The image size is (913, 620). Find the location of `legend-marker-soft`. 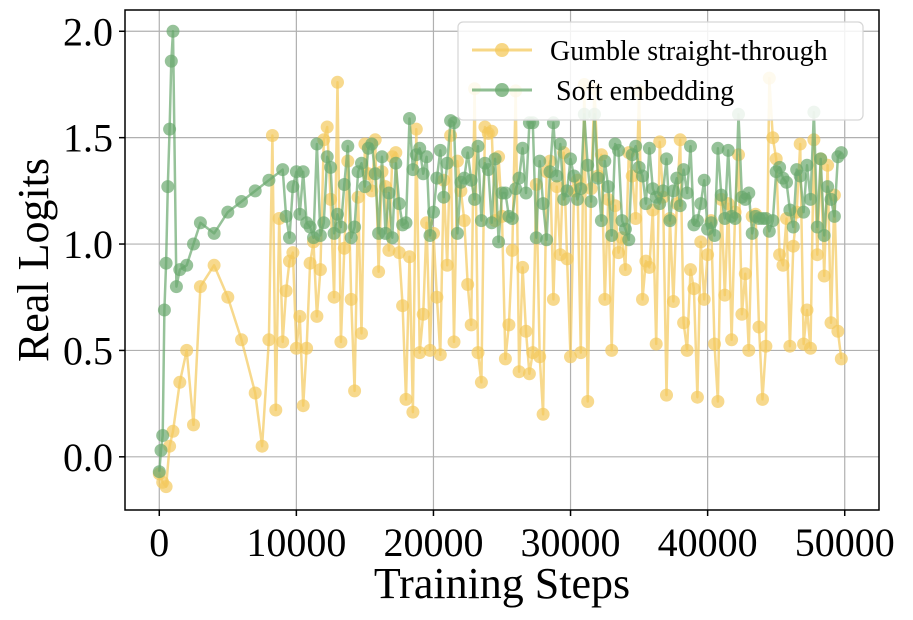

legend-marker-soft is located at coordinates (502, 90).